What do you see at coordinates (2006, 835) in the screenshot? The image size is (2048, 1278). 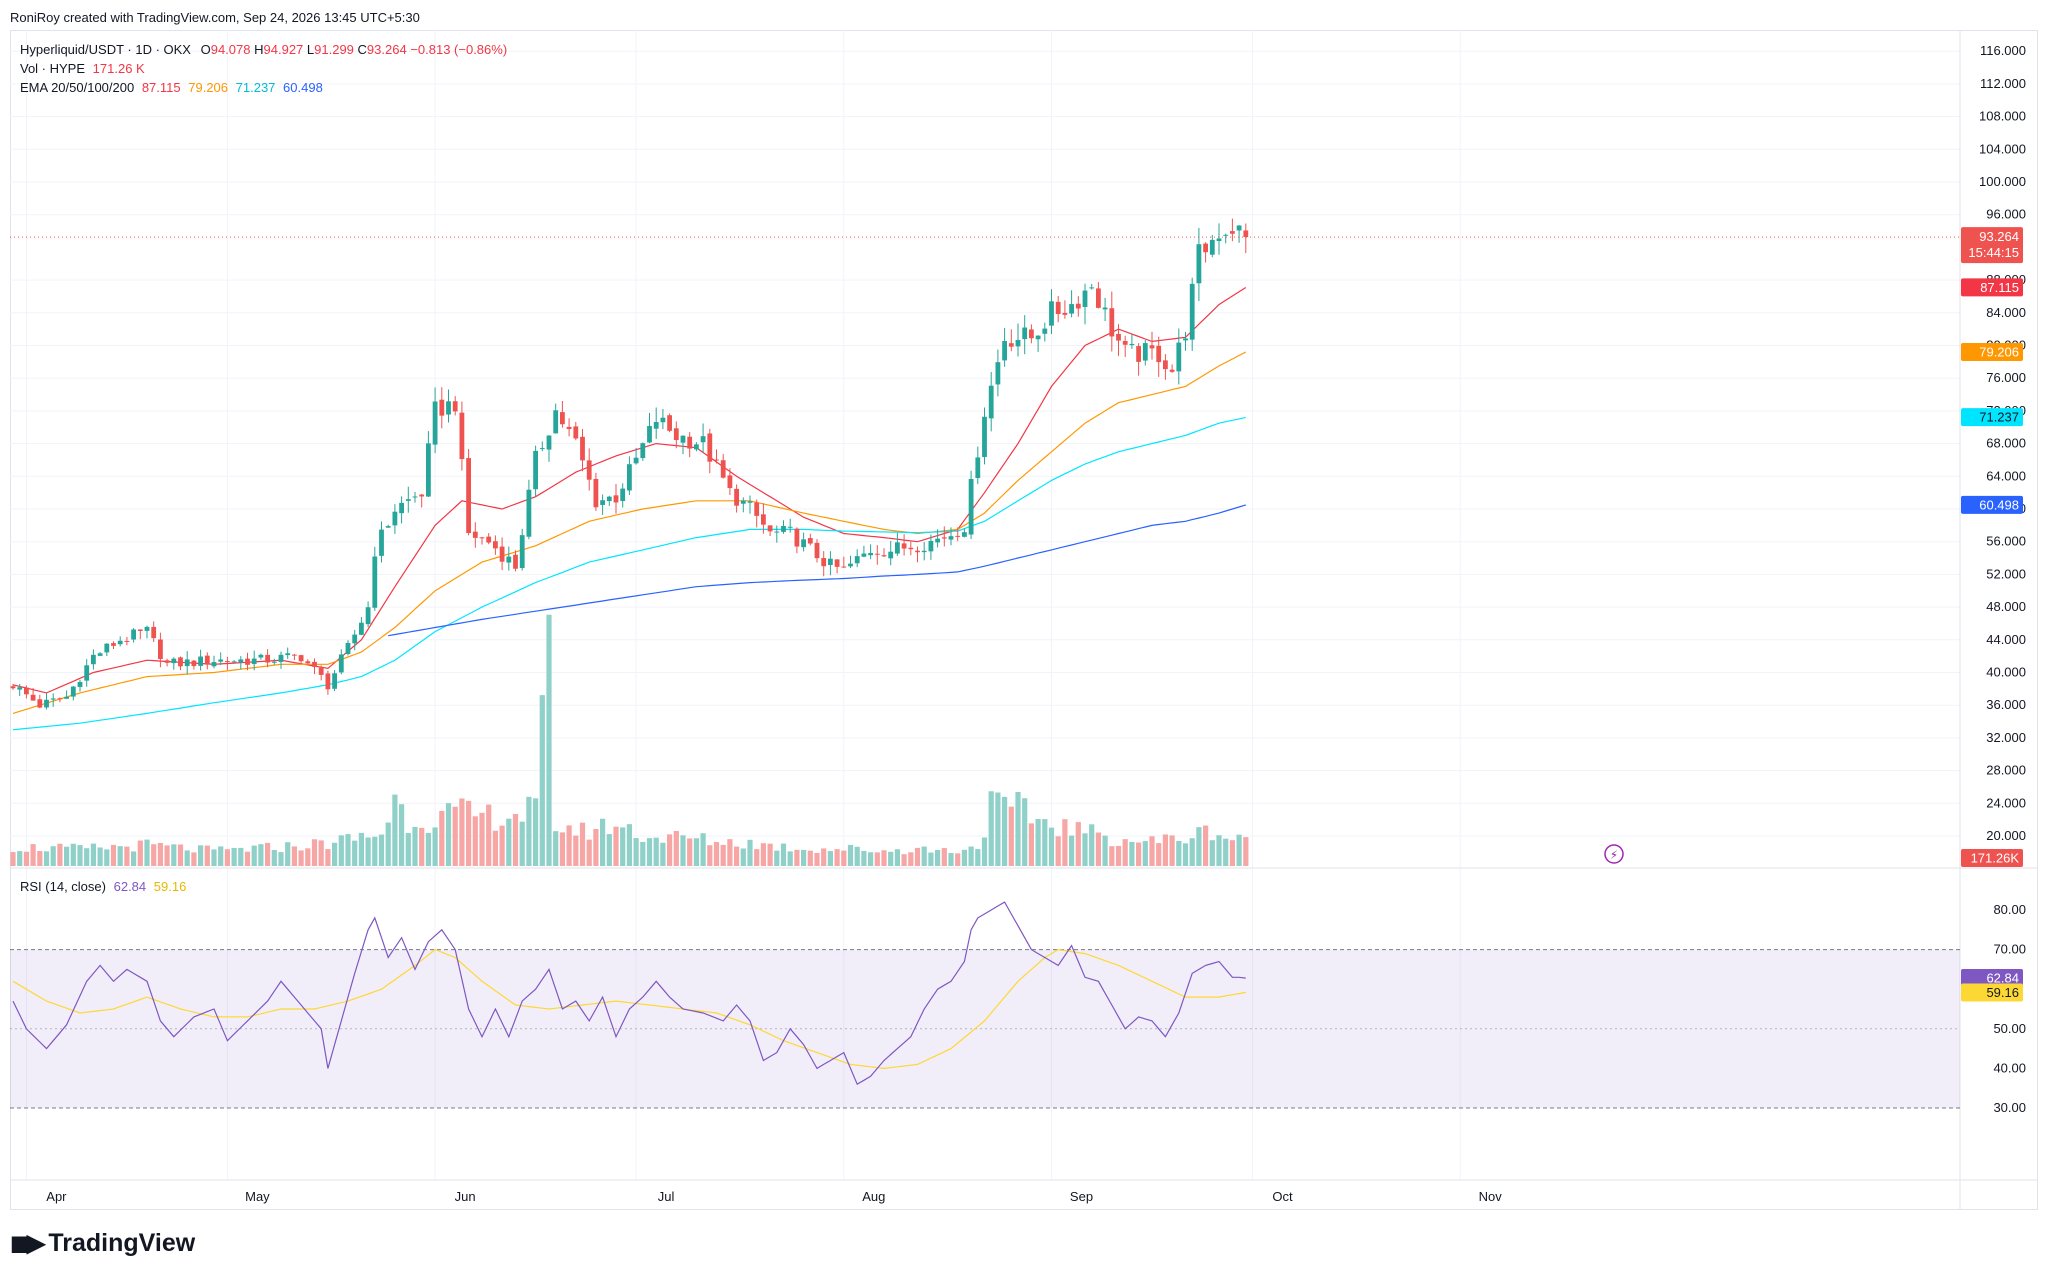 I see `price-tick-label: 20.000` at bounding box center [2006, 835].